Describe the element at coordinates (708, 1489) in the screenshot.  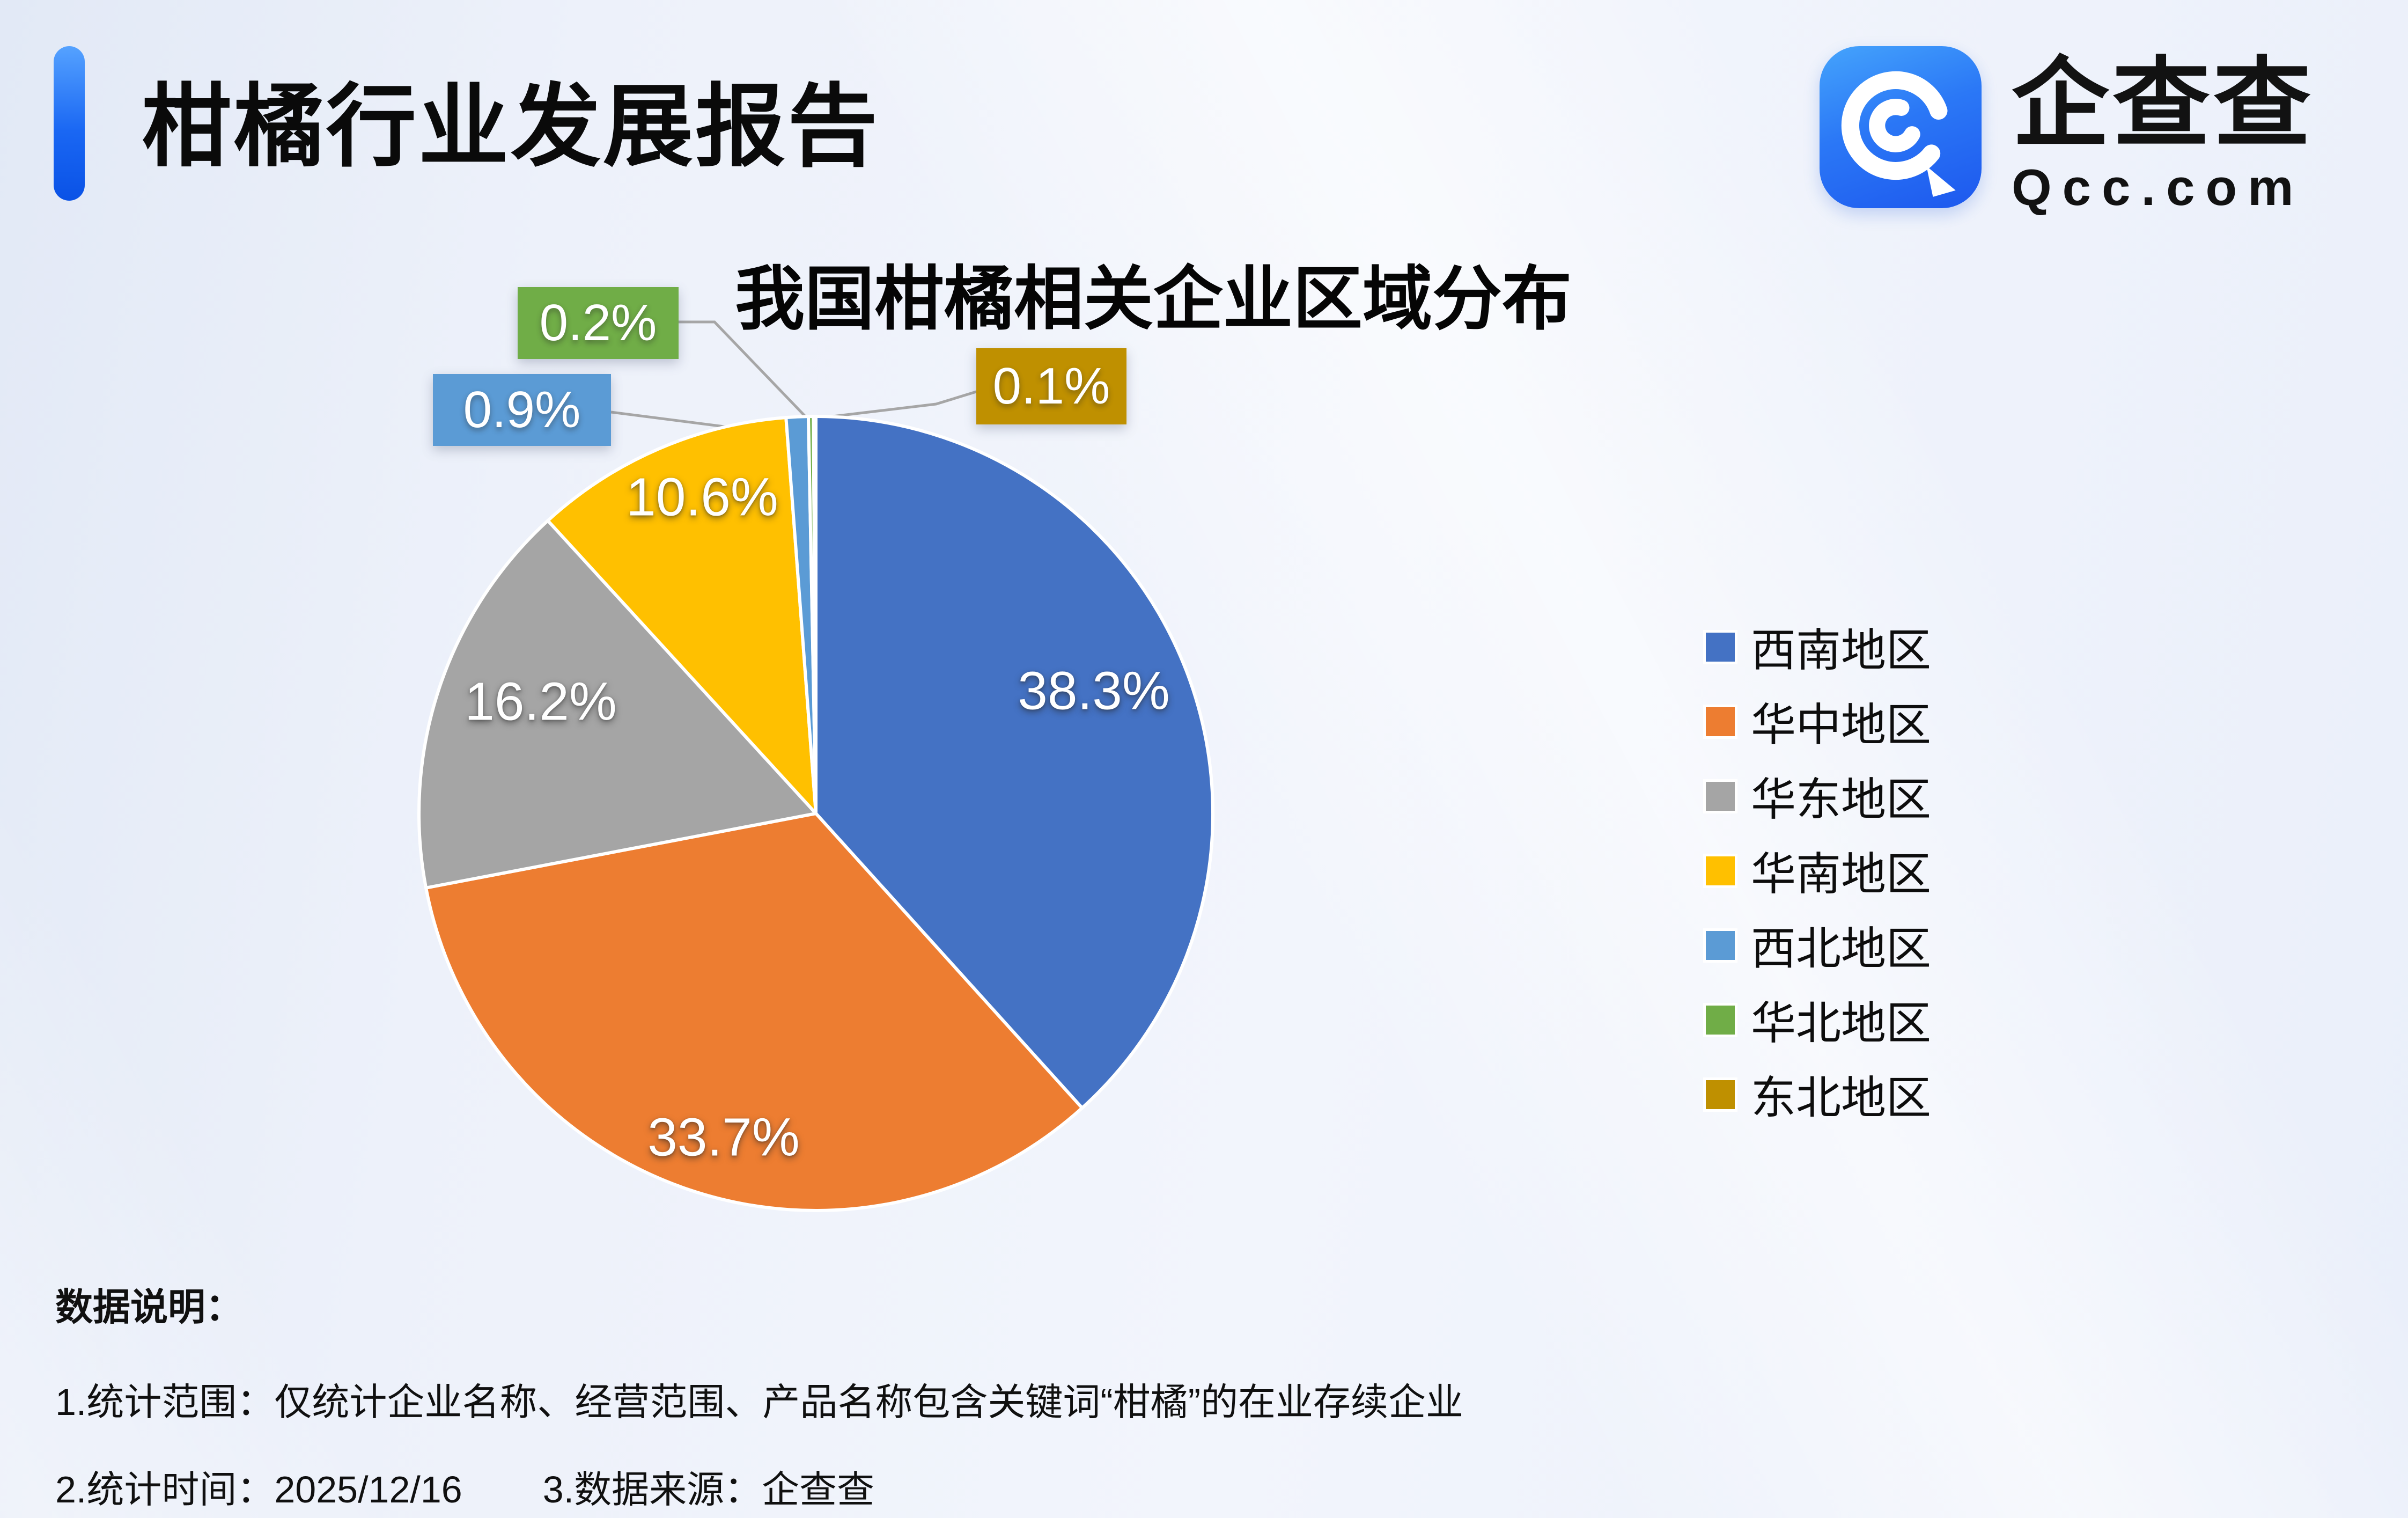
I see `footnote-source: 3.数据来源：企查查` at that location.